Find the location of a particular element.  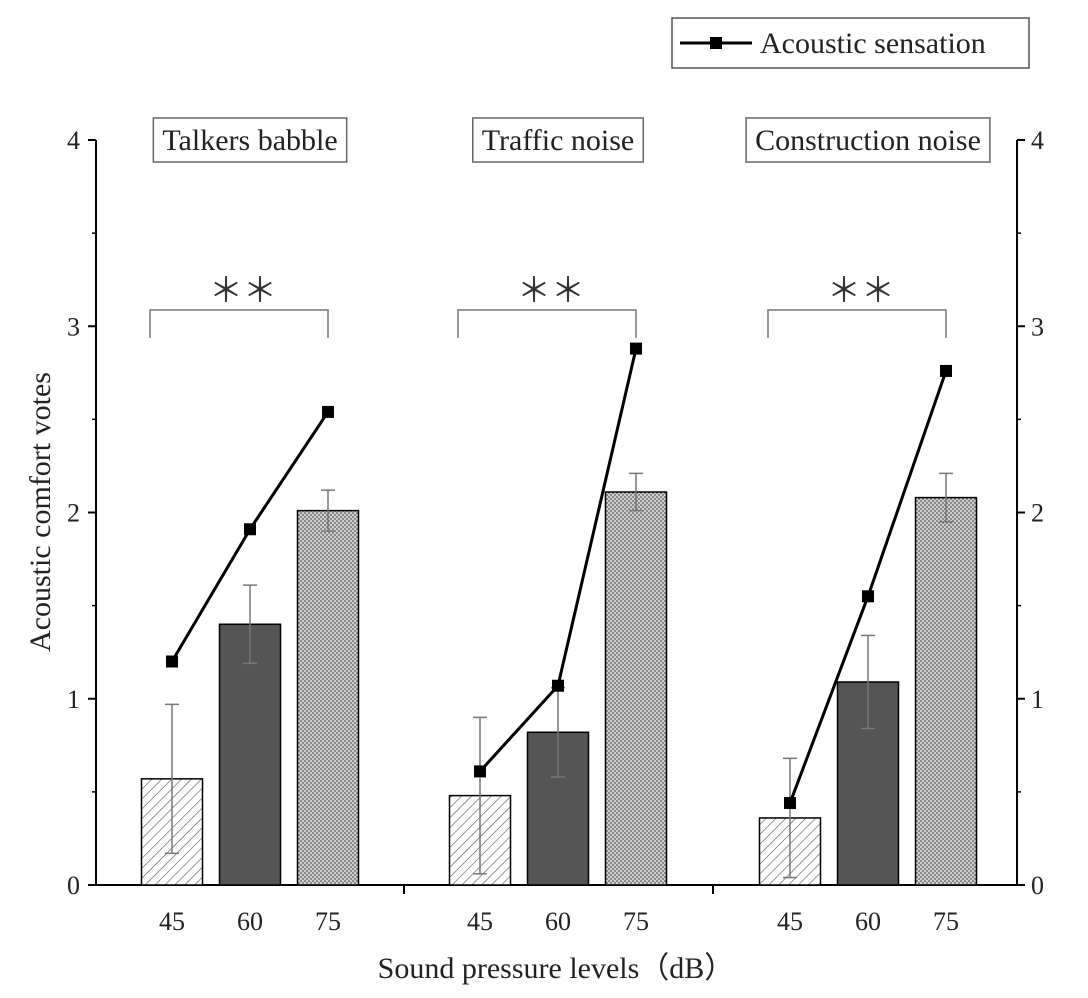

legend-marker-icon is located at coordinates (716, 43).